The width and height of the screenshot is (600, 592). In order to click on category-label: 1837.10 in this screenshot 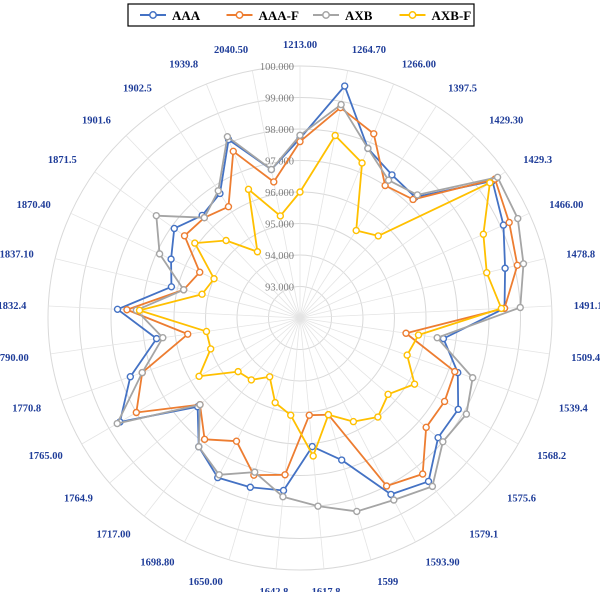, I will do `click(17, 254)`.